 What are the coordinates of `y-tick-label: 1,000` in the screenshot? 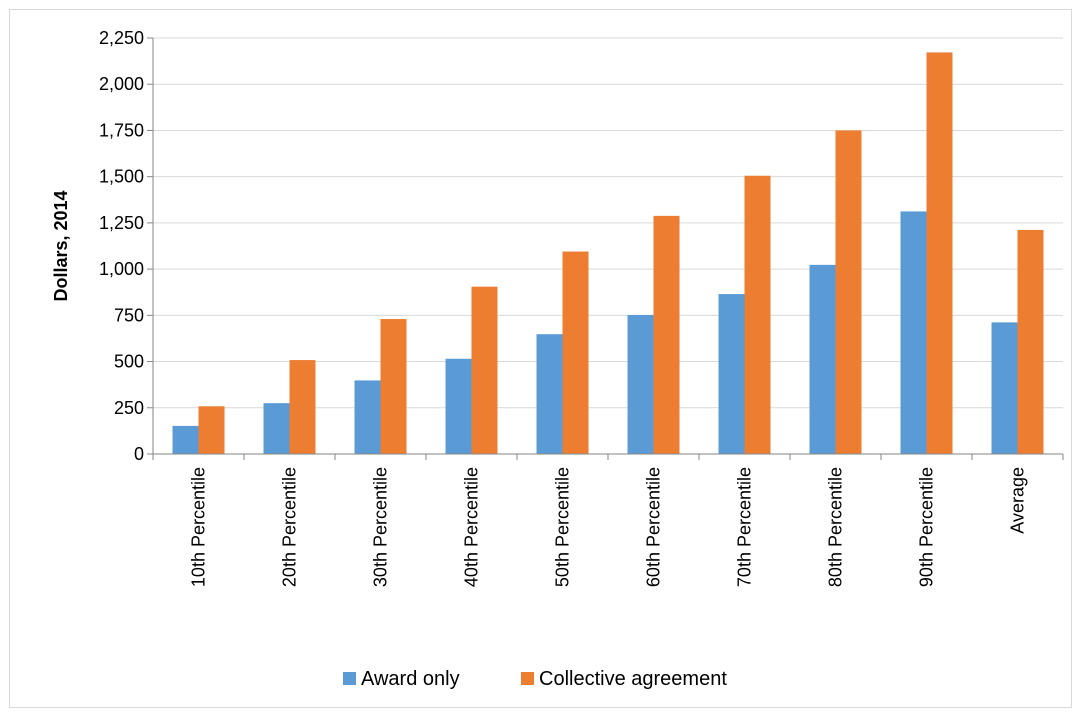 It's located at (121, 269).